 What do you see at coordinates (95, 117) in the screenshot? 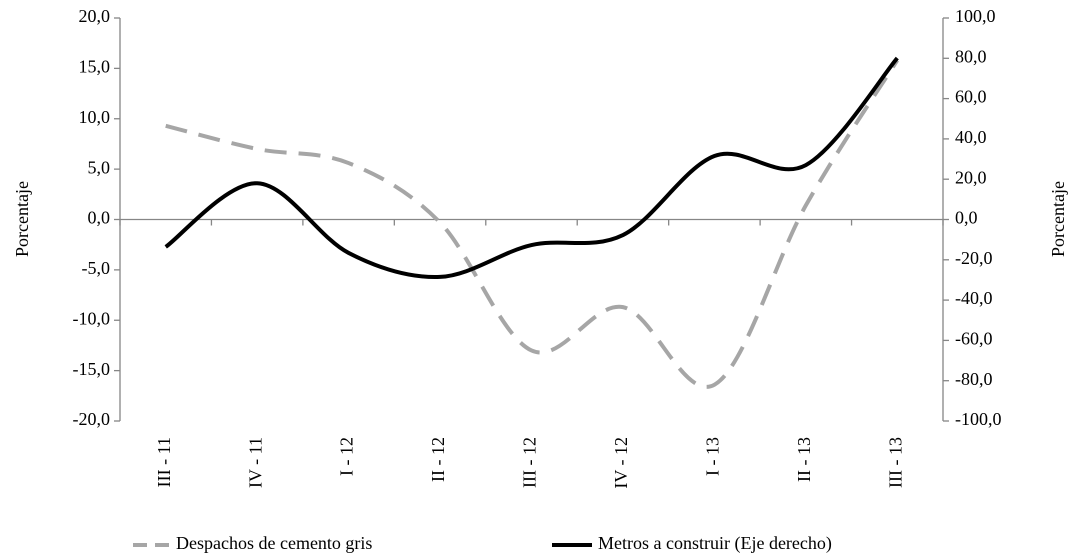
I see `y-tick-label: 10,0` at bounding box center [95, 117].